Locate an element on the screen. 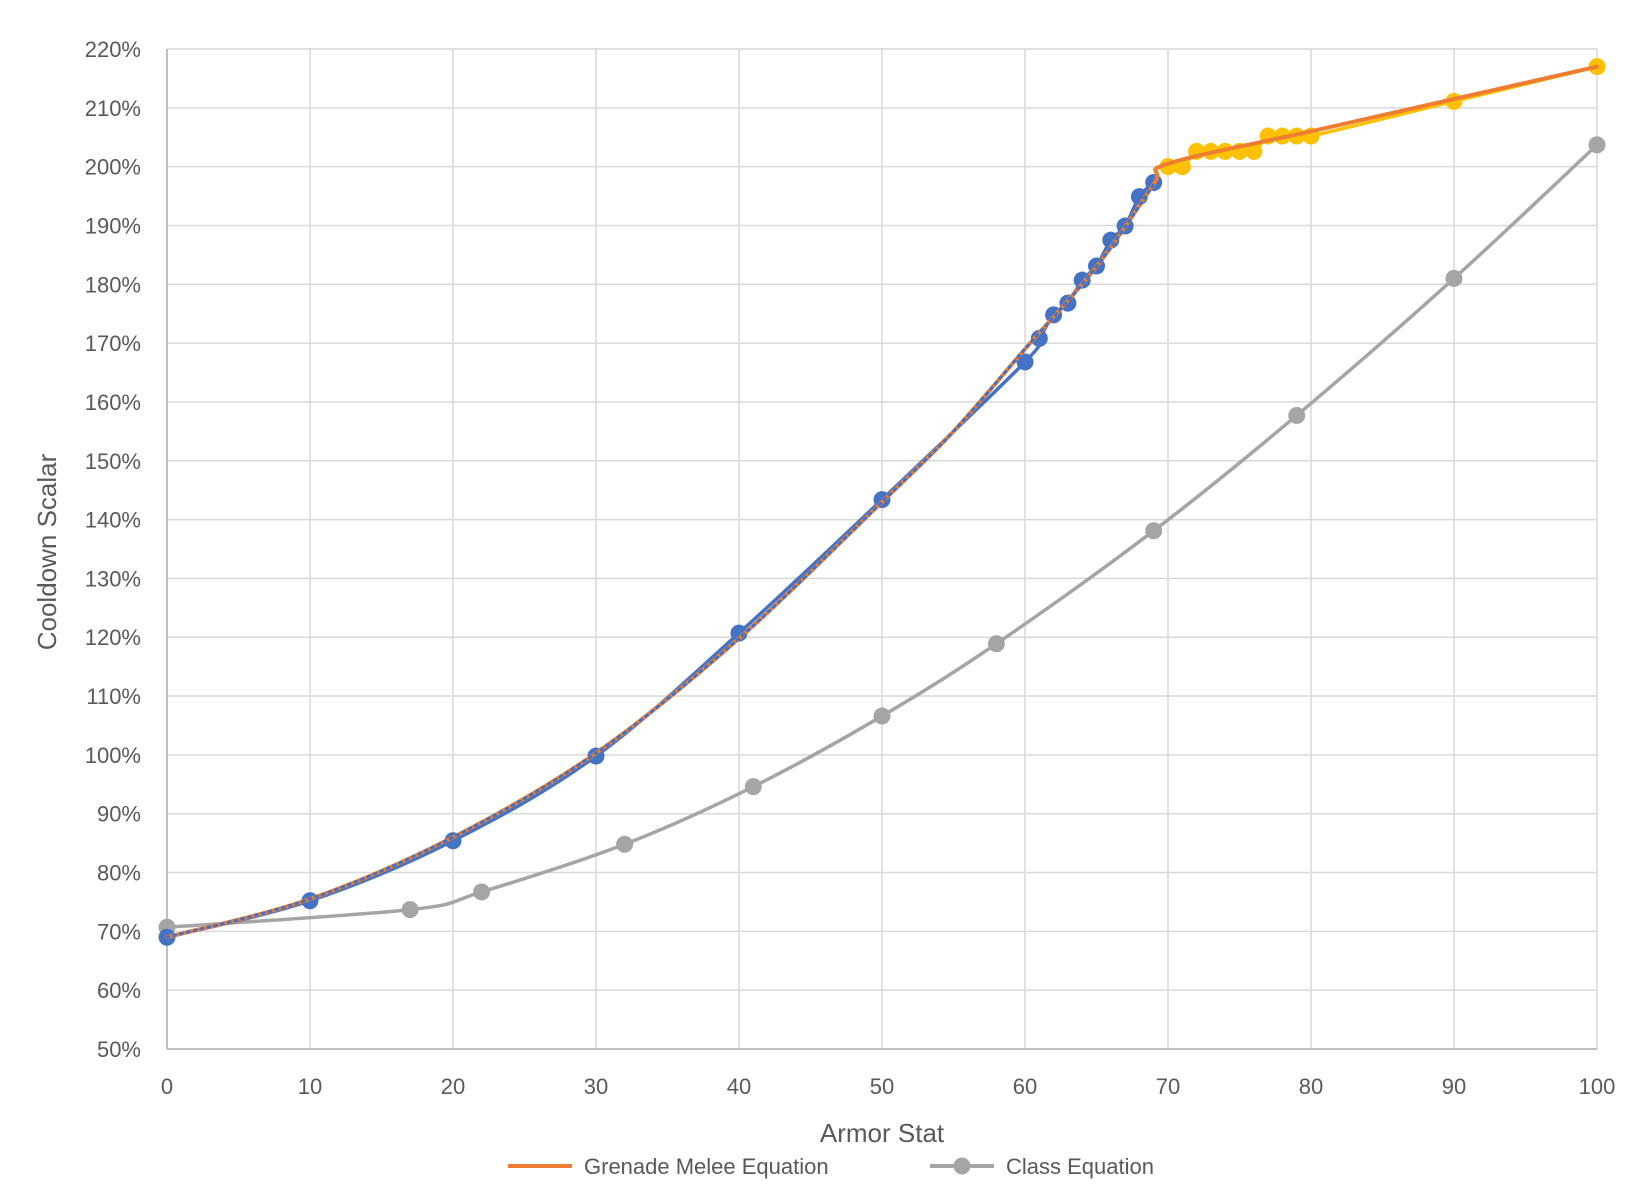  x-tick-label: 20 is located at coordinates (453, 1086).